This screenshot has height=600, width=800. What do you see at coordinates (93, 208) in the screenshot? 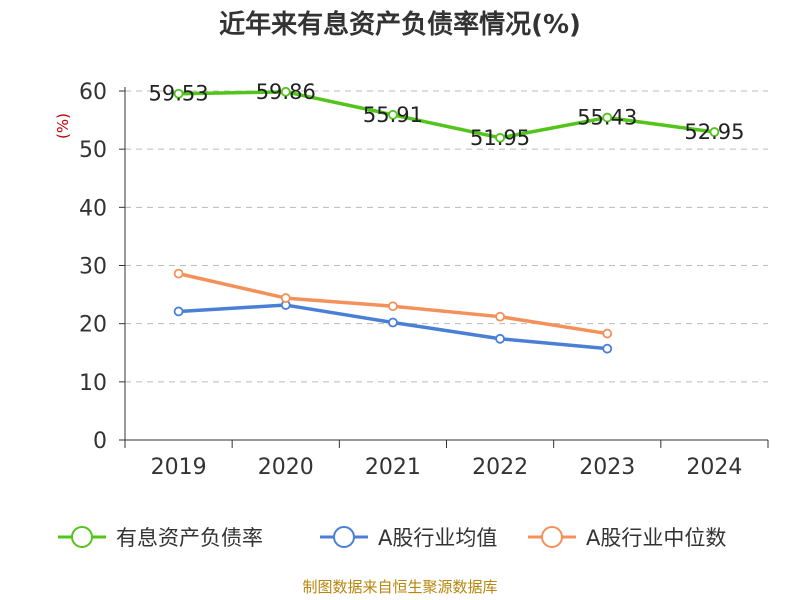
I see `y-tick-label-40: 40` at bounding box center [93, 208].